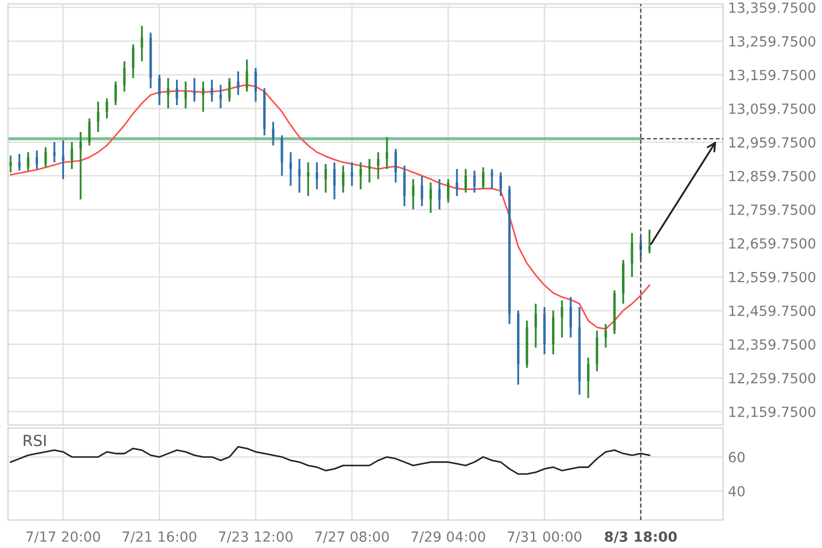 This screenshot has height=548, width=822. Describe the element at coordinates (772, 244) in the screenshot. I see `y-tick-label: 12,659.7500` at that location.